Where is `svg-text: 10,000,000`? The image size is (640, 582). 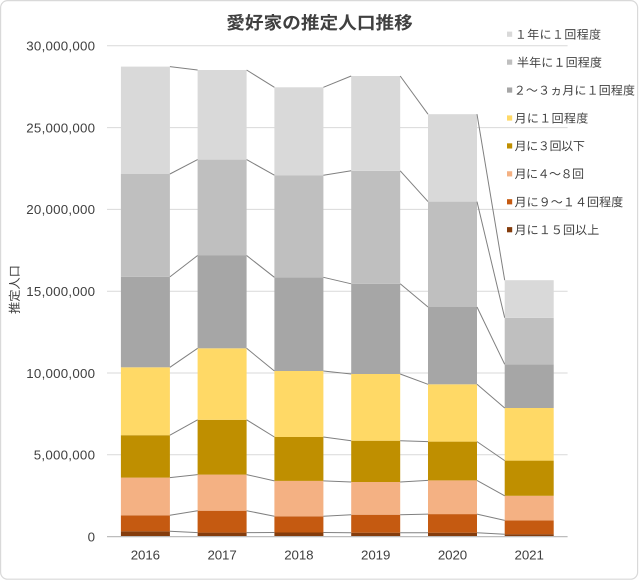 svg-text: 10,000,000 is located at coordinates (60, 373).